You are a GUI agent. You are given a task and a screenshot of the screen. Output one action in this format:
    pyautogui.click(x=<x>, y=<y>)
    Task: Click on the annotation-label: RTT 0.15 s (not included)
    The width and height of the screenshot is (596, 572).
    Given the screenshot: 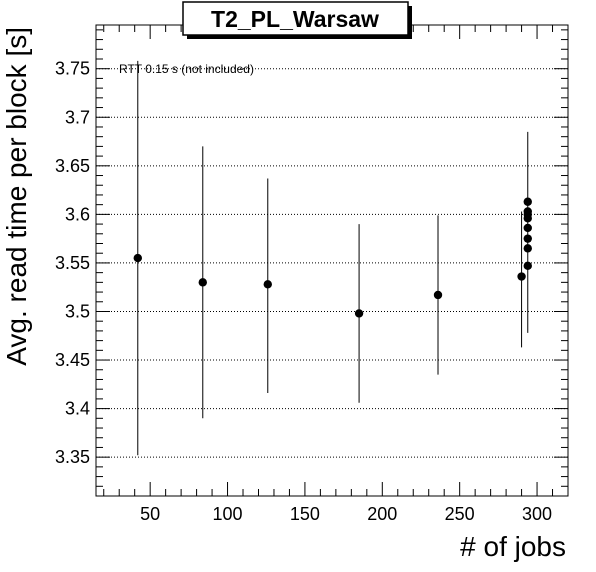 What is the action you would take?
    pyautogui.click(x=186, y=69)
    